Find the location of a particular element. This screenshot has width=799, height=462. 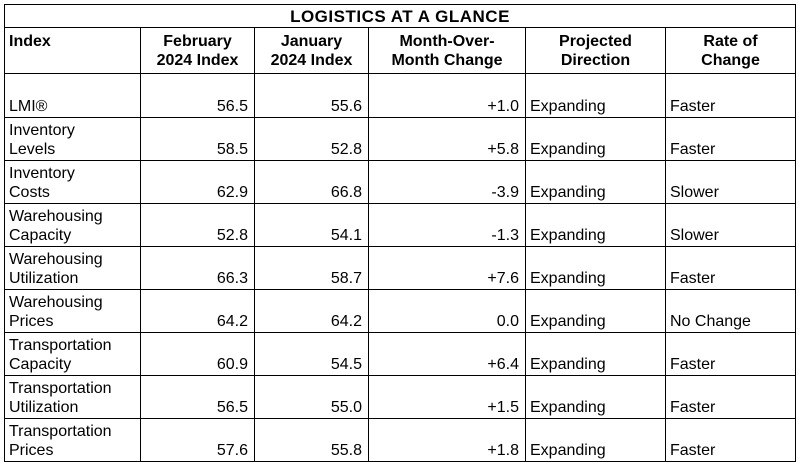

row-mom-change-value: +5.8 is located at coordinates (447, 139).